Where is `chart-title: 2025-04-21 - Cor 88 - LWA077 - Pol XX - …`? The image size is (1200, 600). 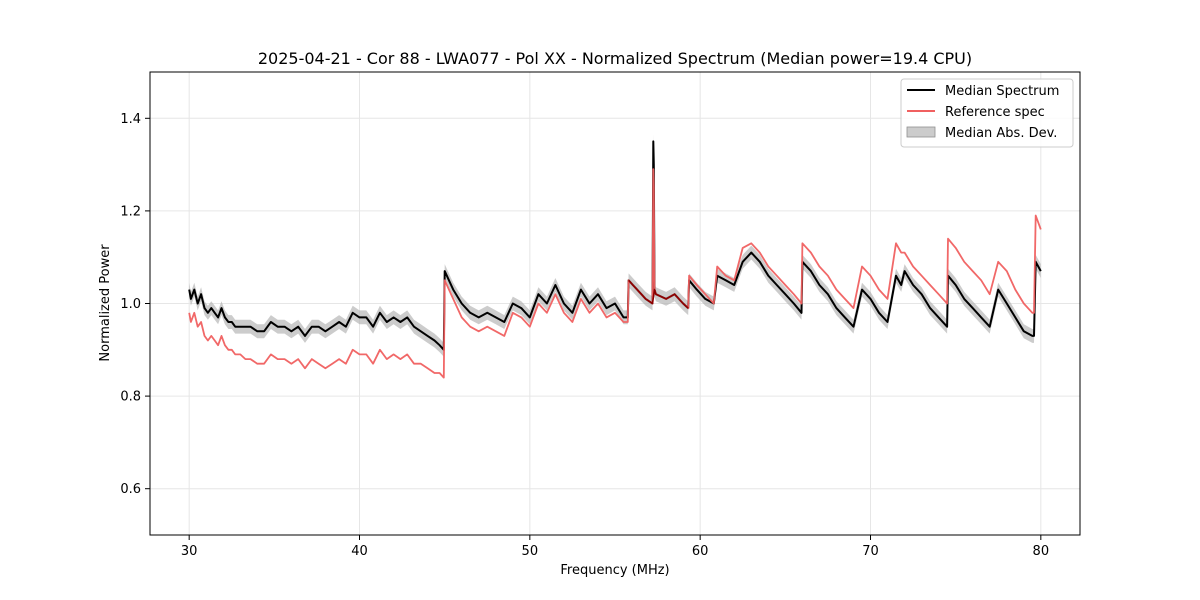
chart-title: 2025-04-21 - Cor 88 - LWA077 - Pol XX - … is located at coordinates (615, 58).